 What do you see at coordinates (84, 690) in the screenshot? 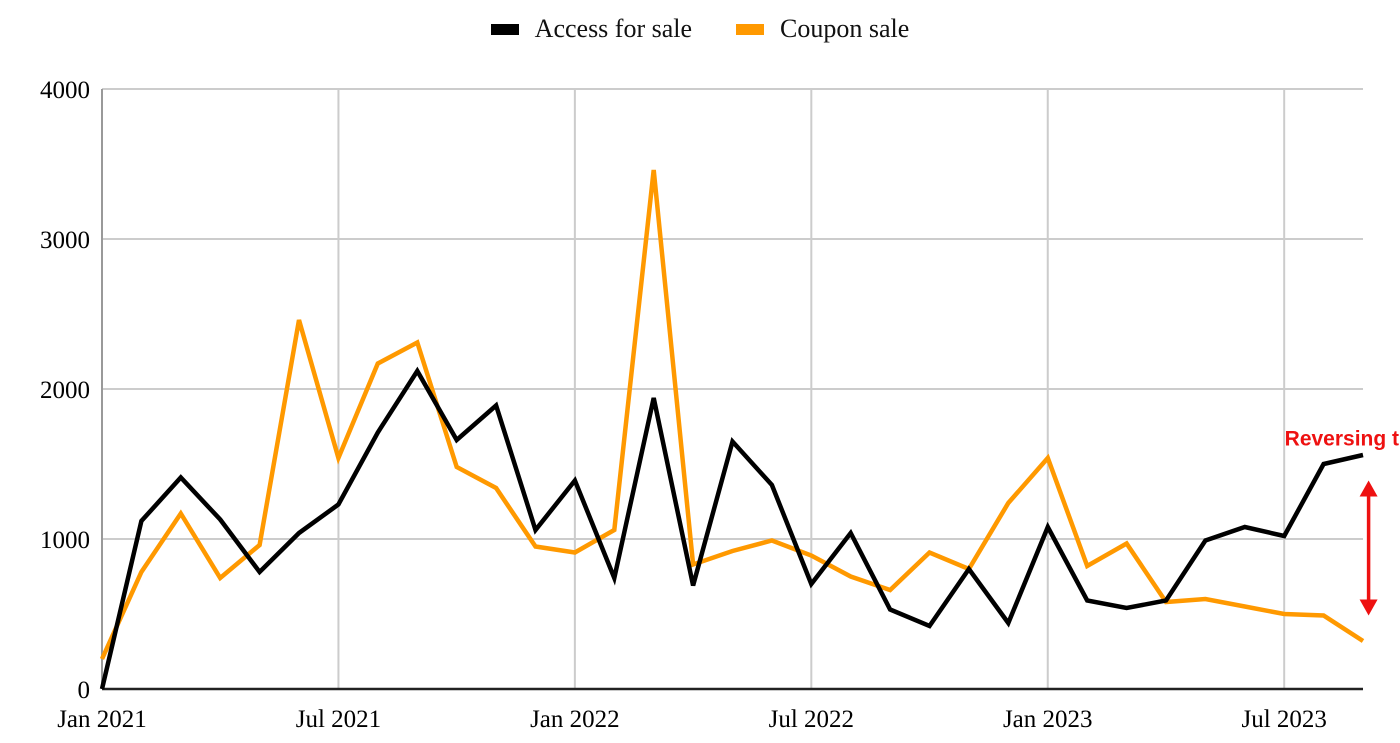
I see `y-tick-label: 0` at bounding box center [84, 690].